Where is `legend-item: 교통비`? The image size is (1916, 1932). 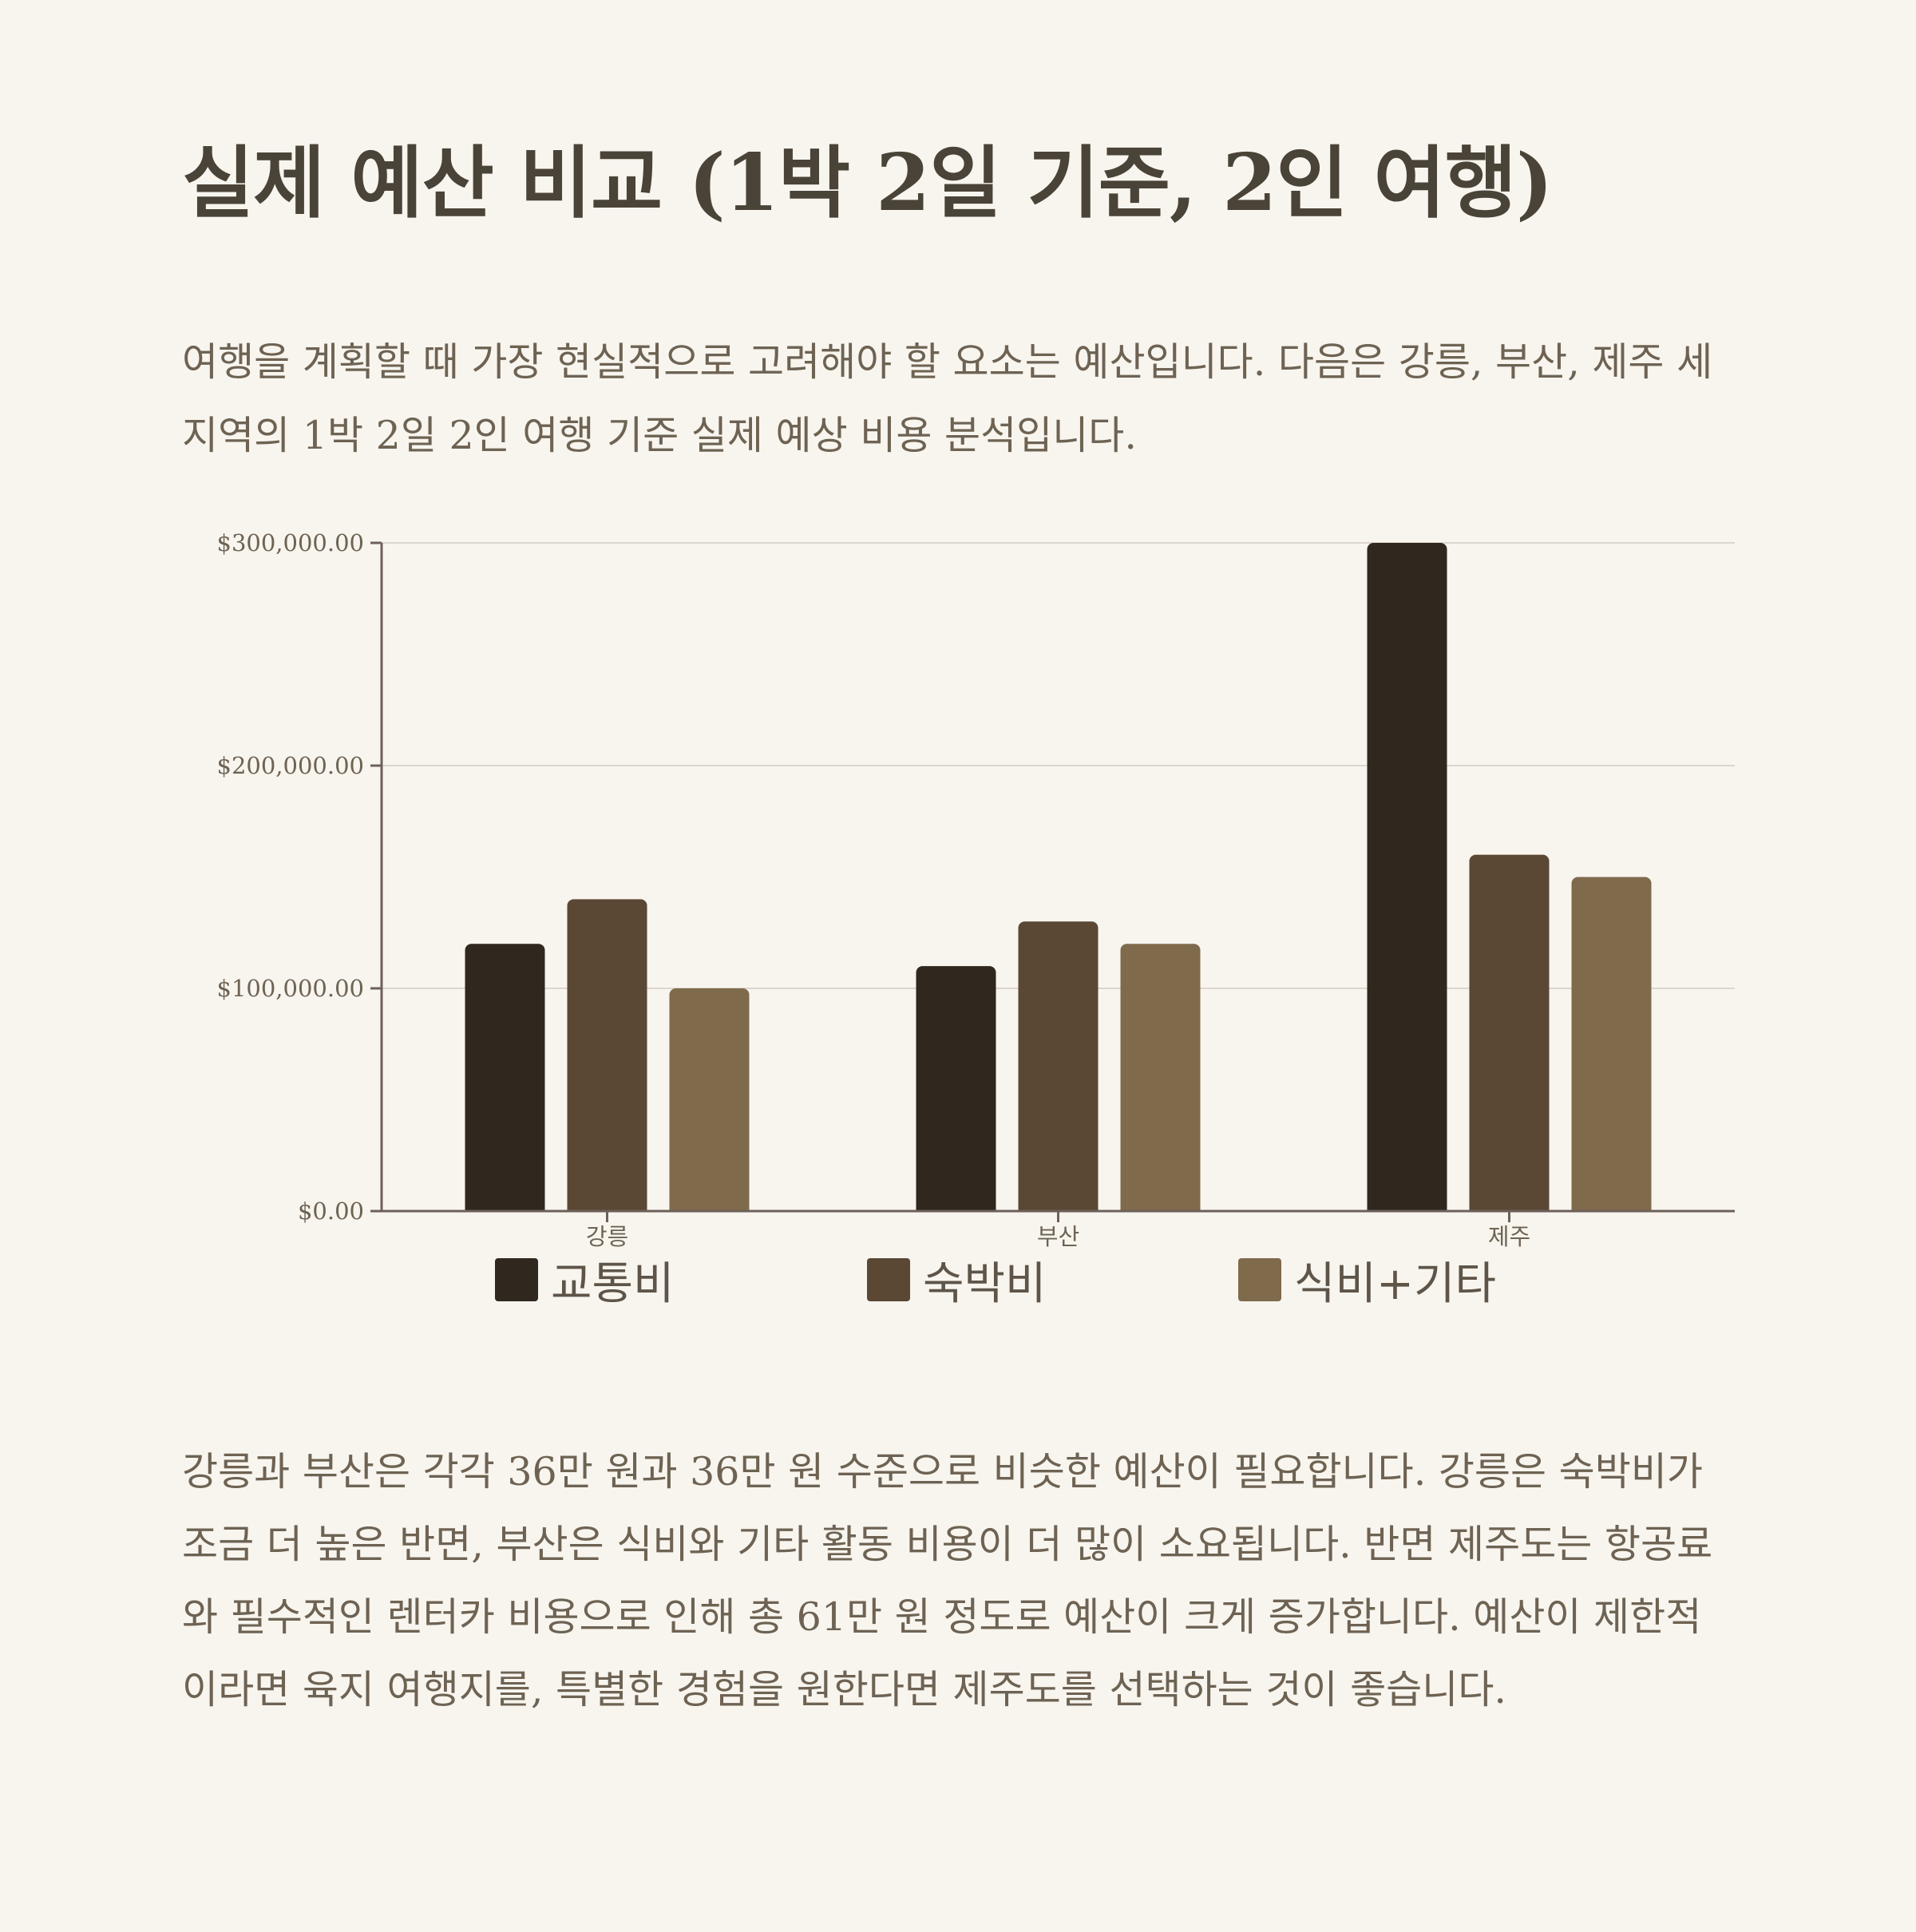
legend-item: 교통비 is located at coordinates (585, 1281).